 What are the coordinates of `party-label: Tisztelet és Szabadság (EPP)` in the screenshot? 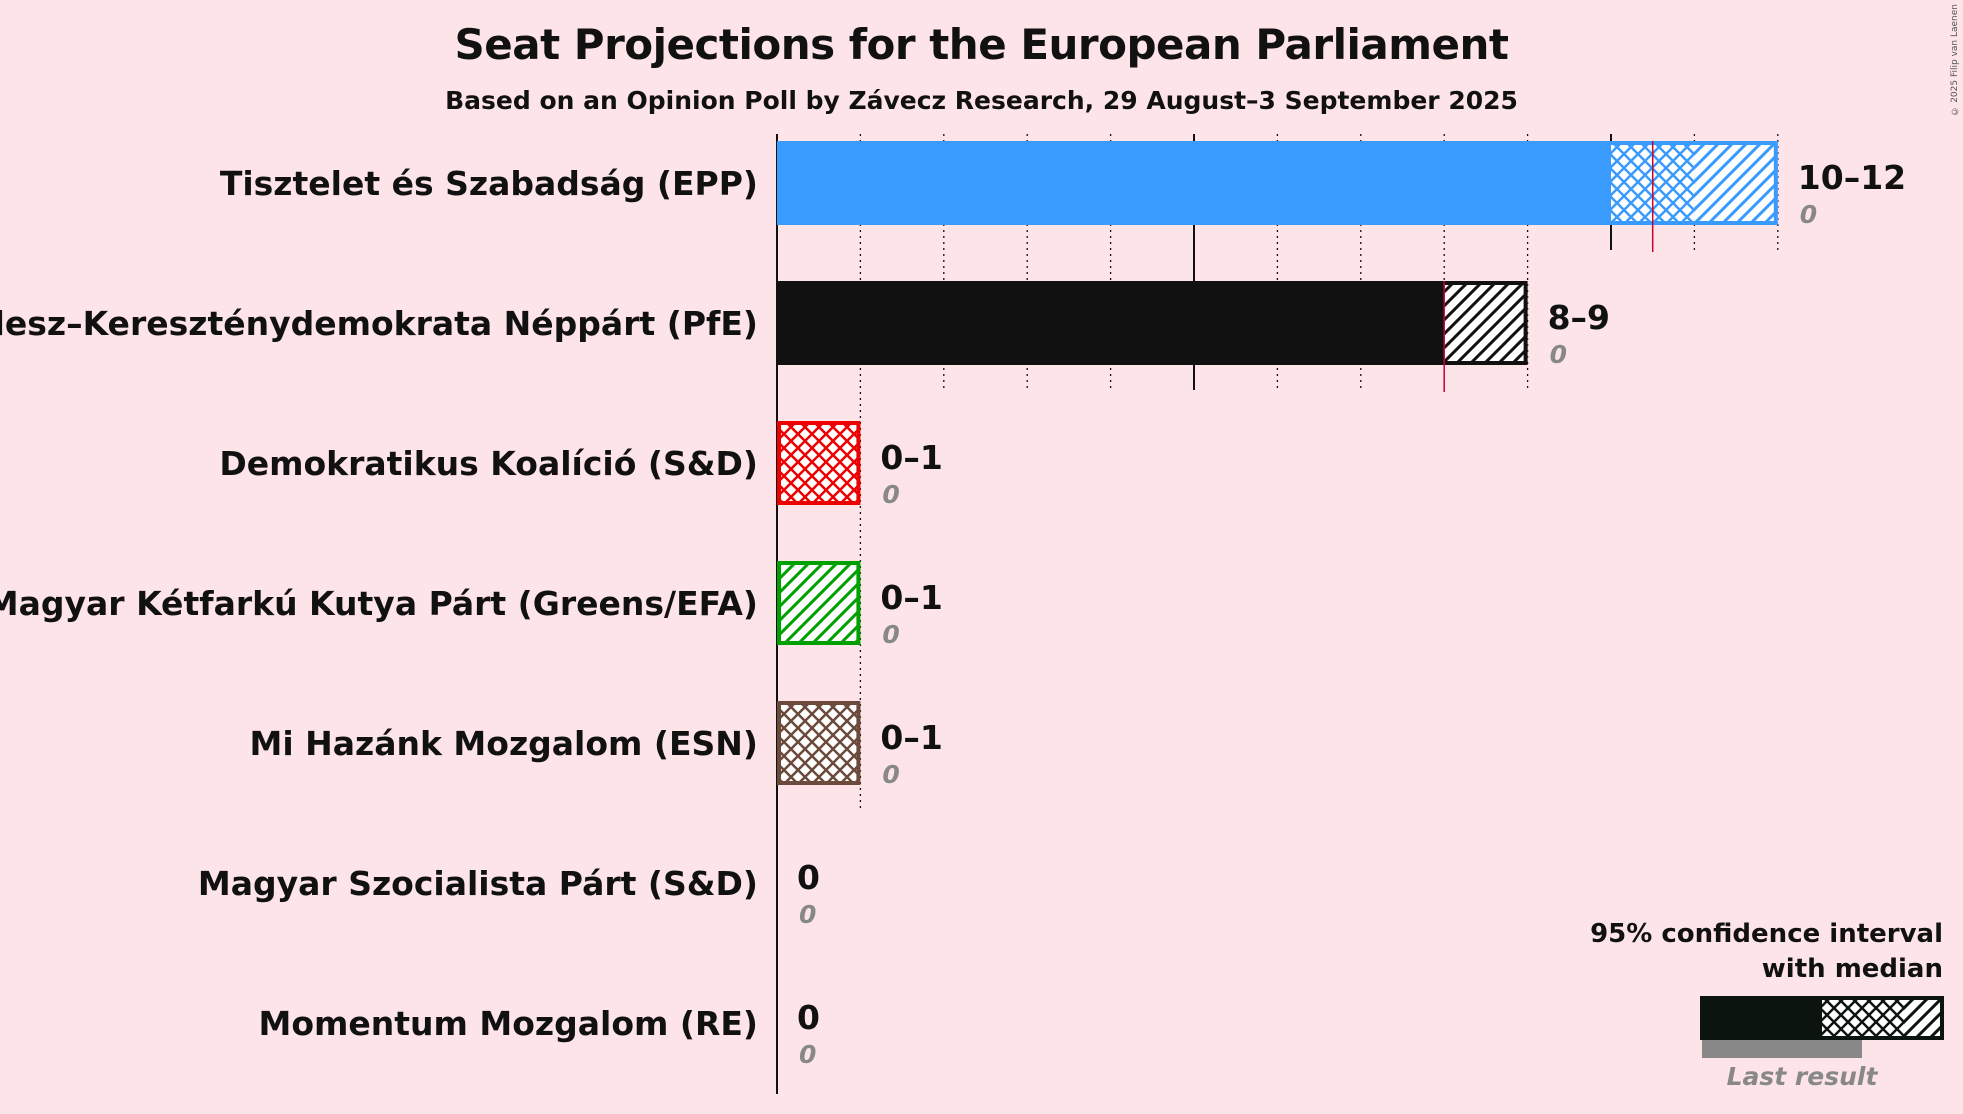 It's located at (489, 183).